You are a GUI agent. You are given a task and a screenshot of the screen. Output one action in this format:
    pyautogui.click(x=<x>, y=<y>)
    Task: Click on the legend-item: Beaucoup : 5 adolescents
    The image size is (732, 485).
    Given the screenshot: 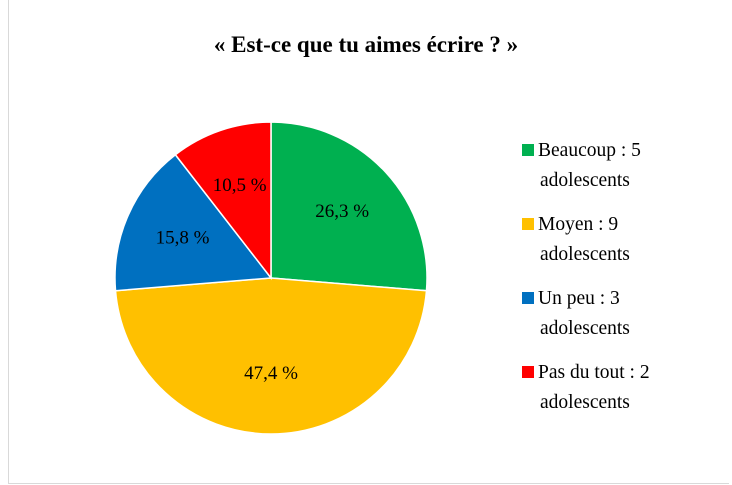 What is the action you would take?
    pyautogui.click(x=614, y=166)
    